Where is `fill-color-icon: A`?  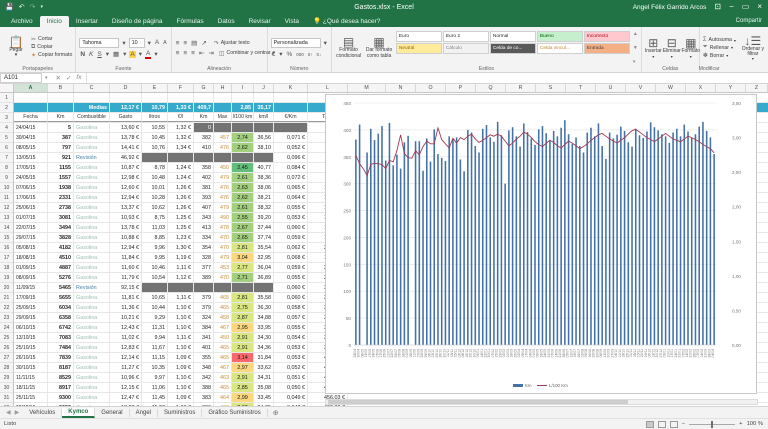 fill-color-icon: A is located at coordinates (132, 54).